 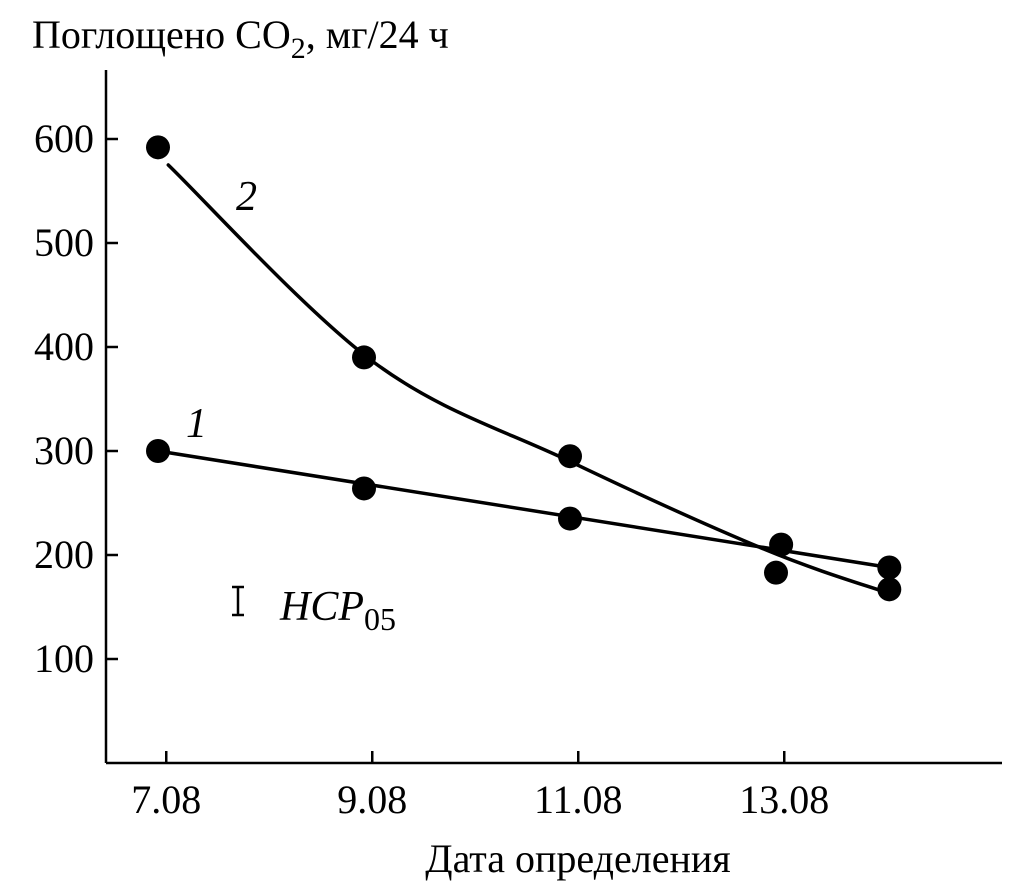 What do you see at coordinates (64, 138) in the screenshot?
I see `y-tick-label: 600` at bounding box center [64, 138].